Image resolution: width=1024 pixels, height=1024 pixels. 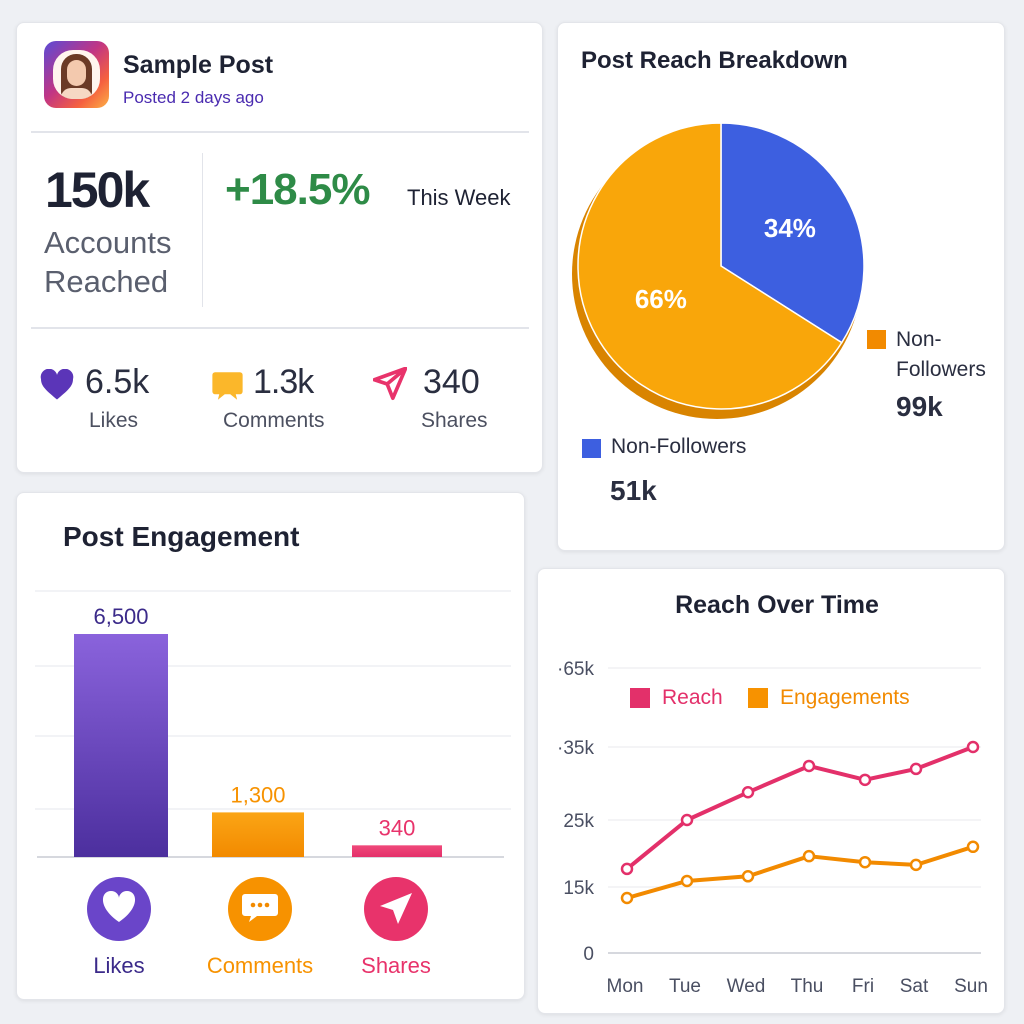 I want to click on x-tick-label: Tue, so click(x=685, y=986).